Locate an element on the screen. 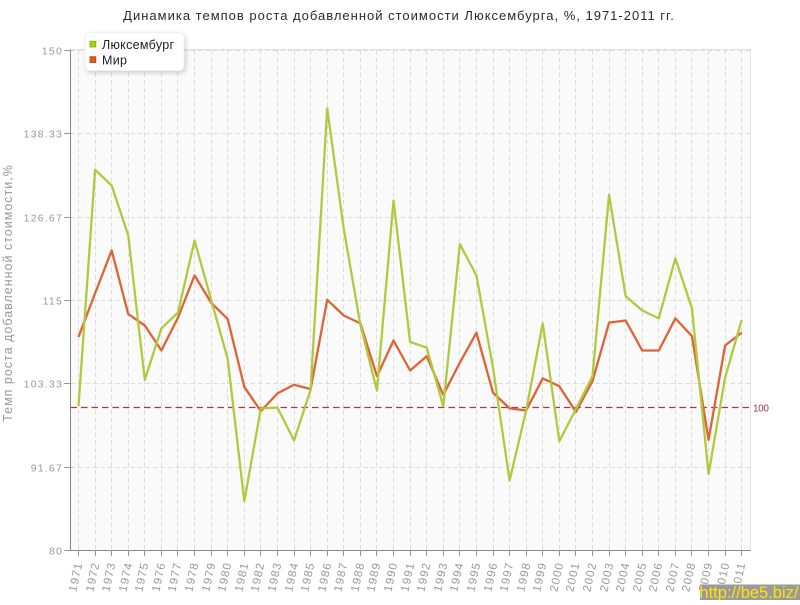 This screenshot has width=800, height=605. svg-text: http://be5.biz/ is located at coordinates (748, 592).